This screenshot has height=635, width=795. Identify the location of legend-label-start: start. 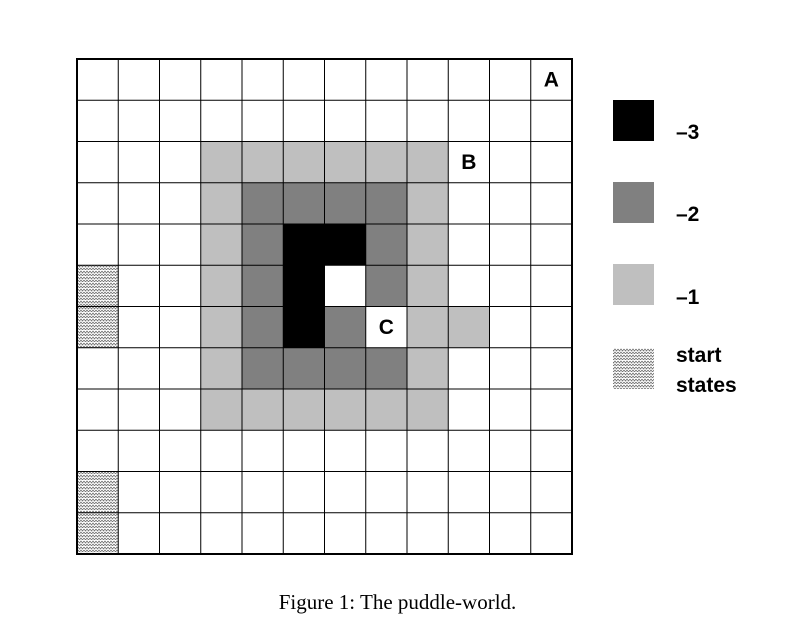
(699, 355).